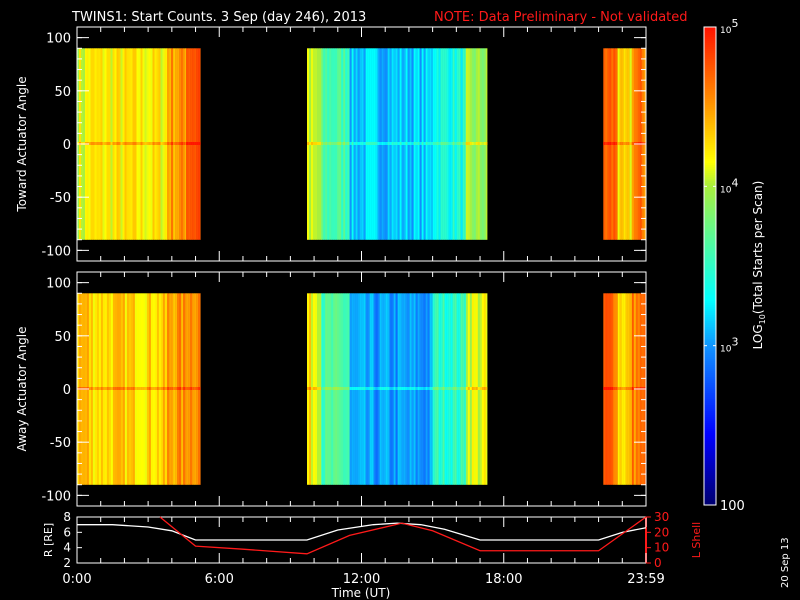 This screenshot has height=600, width=800. What do you see at coordinates (58, 39) in the screenshot?
I see `y-tick-label: 100` at bounding box center [58, 39].